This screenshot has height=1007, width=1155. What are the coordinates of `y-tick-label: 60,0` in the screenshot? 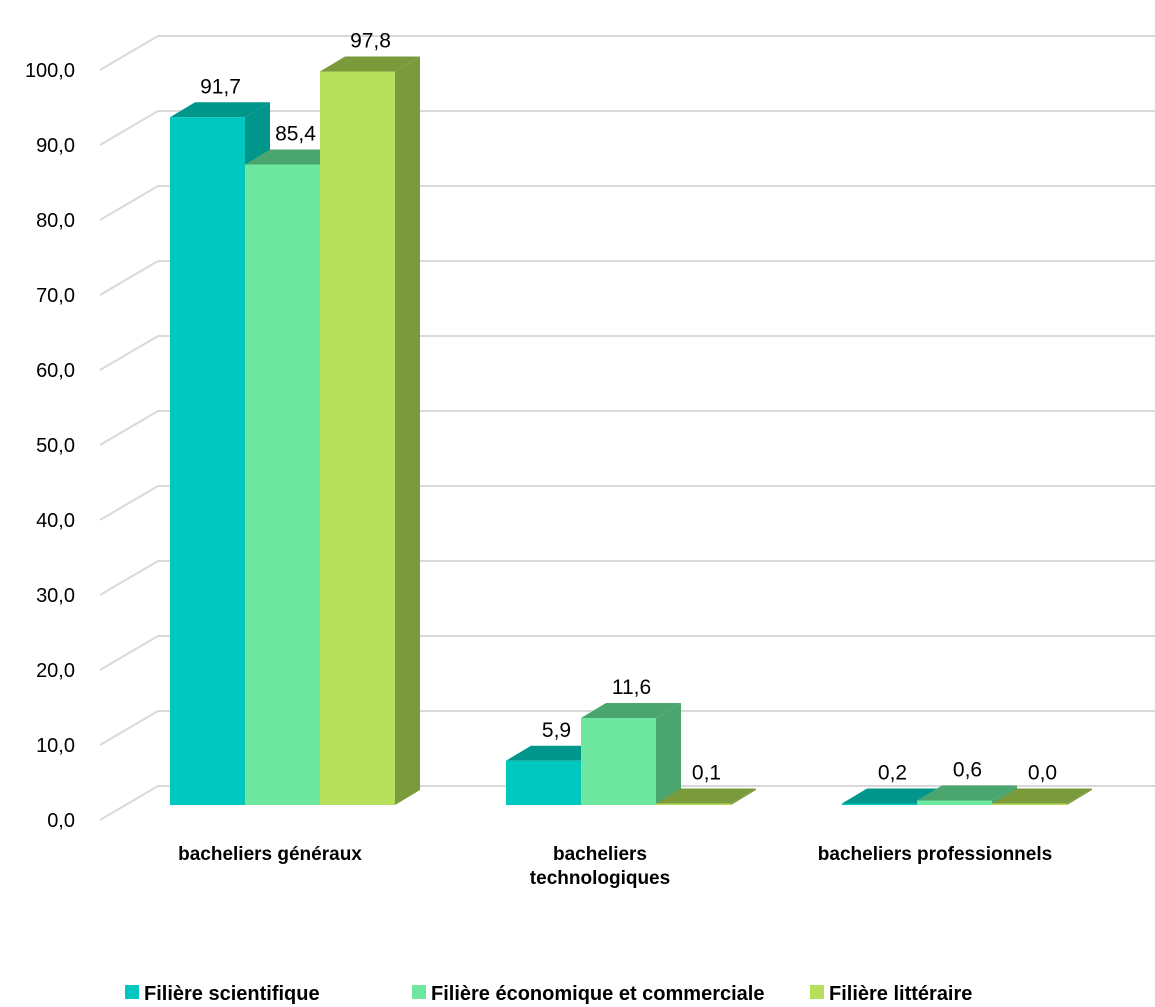 It's located at (55, 371).